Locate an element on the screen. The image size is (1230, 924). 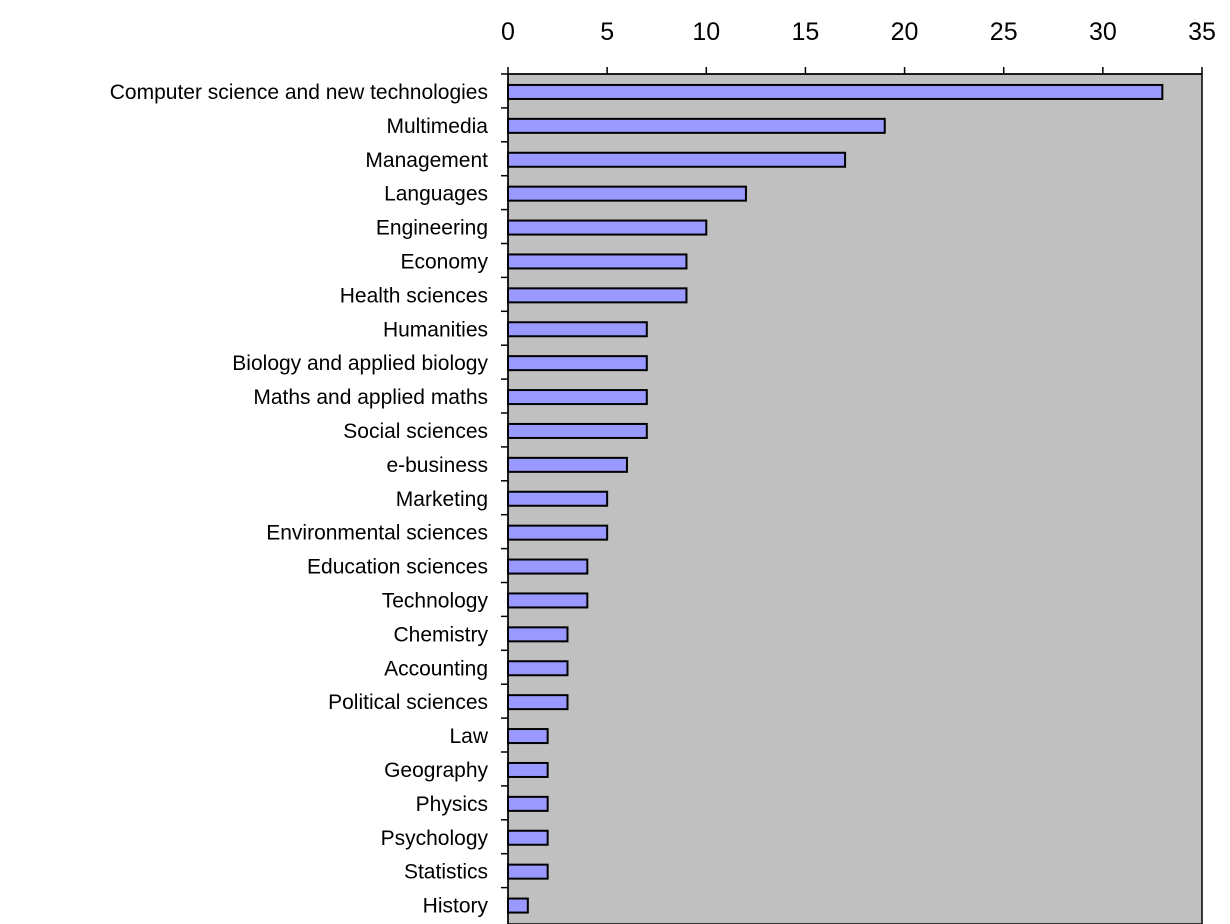
x-tick-label: 10 is located at coordinates (706, 32).